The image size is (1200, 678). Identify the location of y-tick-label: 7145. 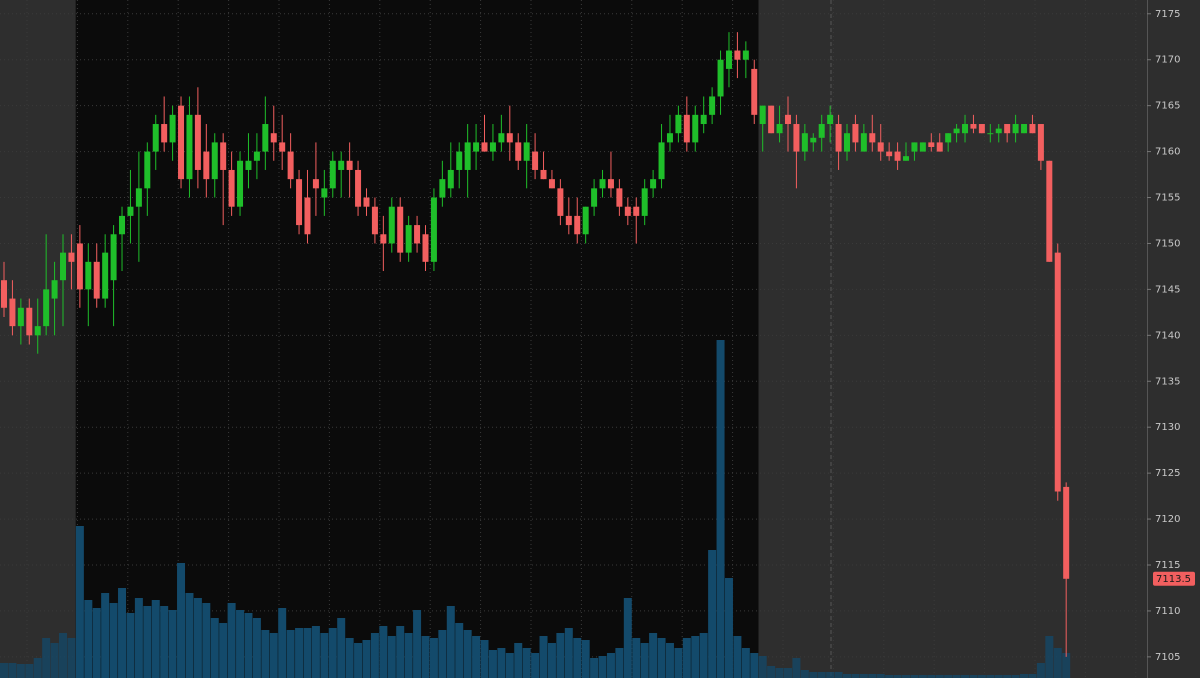
(1167, 289).